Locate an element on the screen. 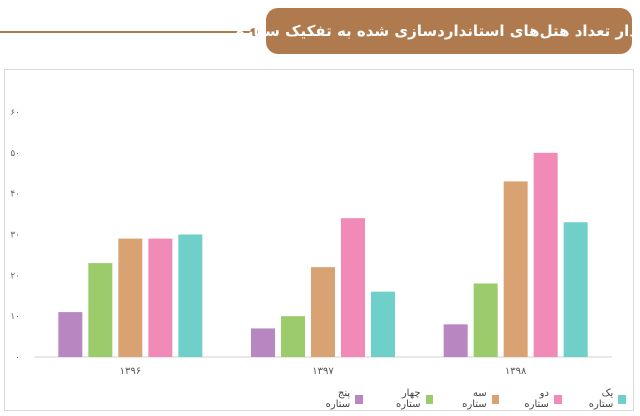 The width and height of the screenshot is (640, 416). legend-label: یک ستاره is located at coordinates (601, 399).